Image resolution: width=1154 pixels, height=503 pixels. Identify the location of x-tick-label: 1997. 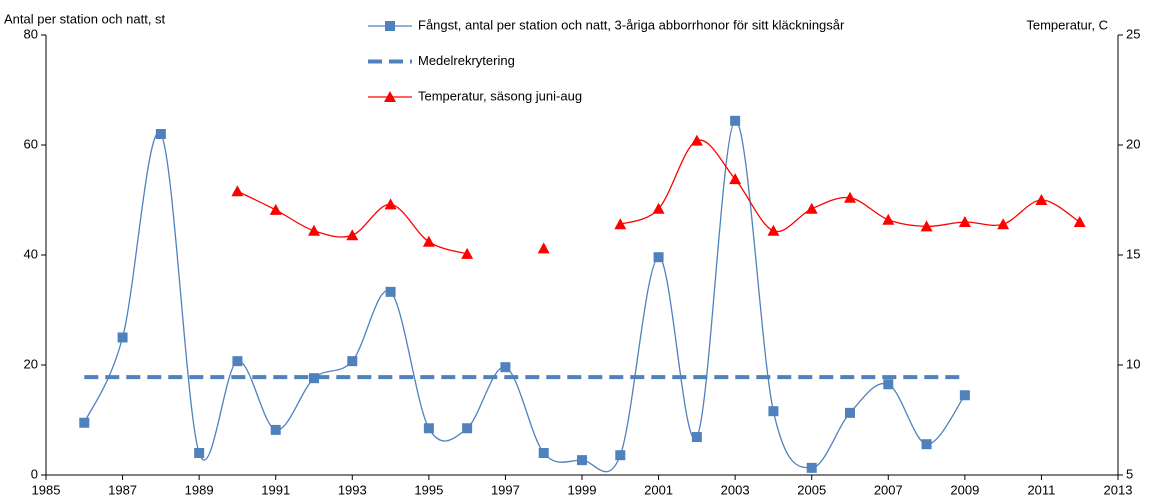
(505, 489).